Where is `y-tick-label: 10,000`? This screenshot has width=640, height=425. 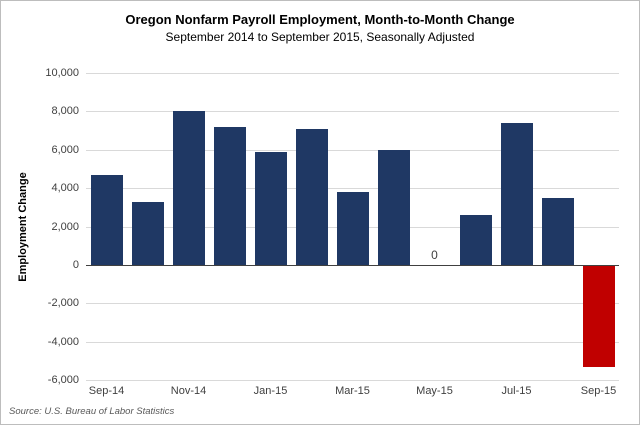
y-tick-label: 10,000 is located at coordinates (62, 73).